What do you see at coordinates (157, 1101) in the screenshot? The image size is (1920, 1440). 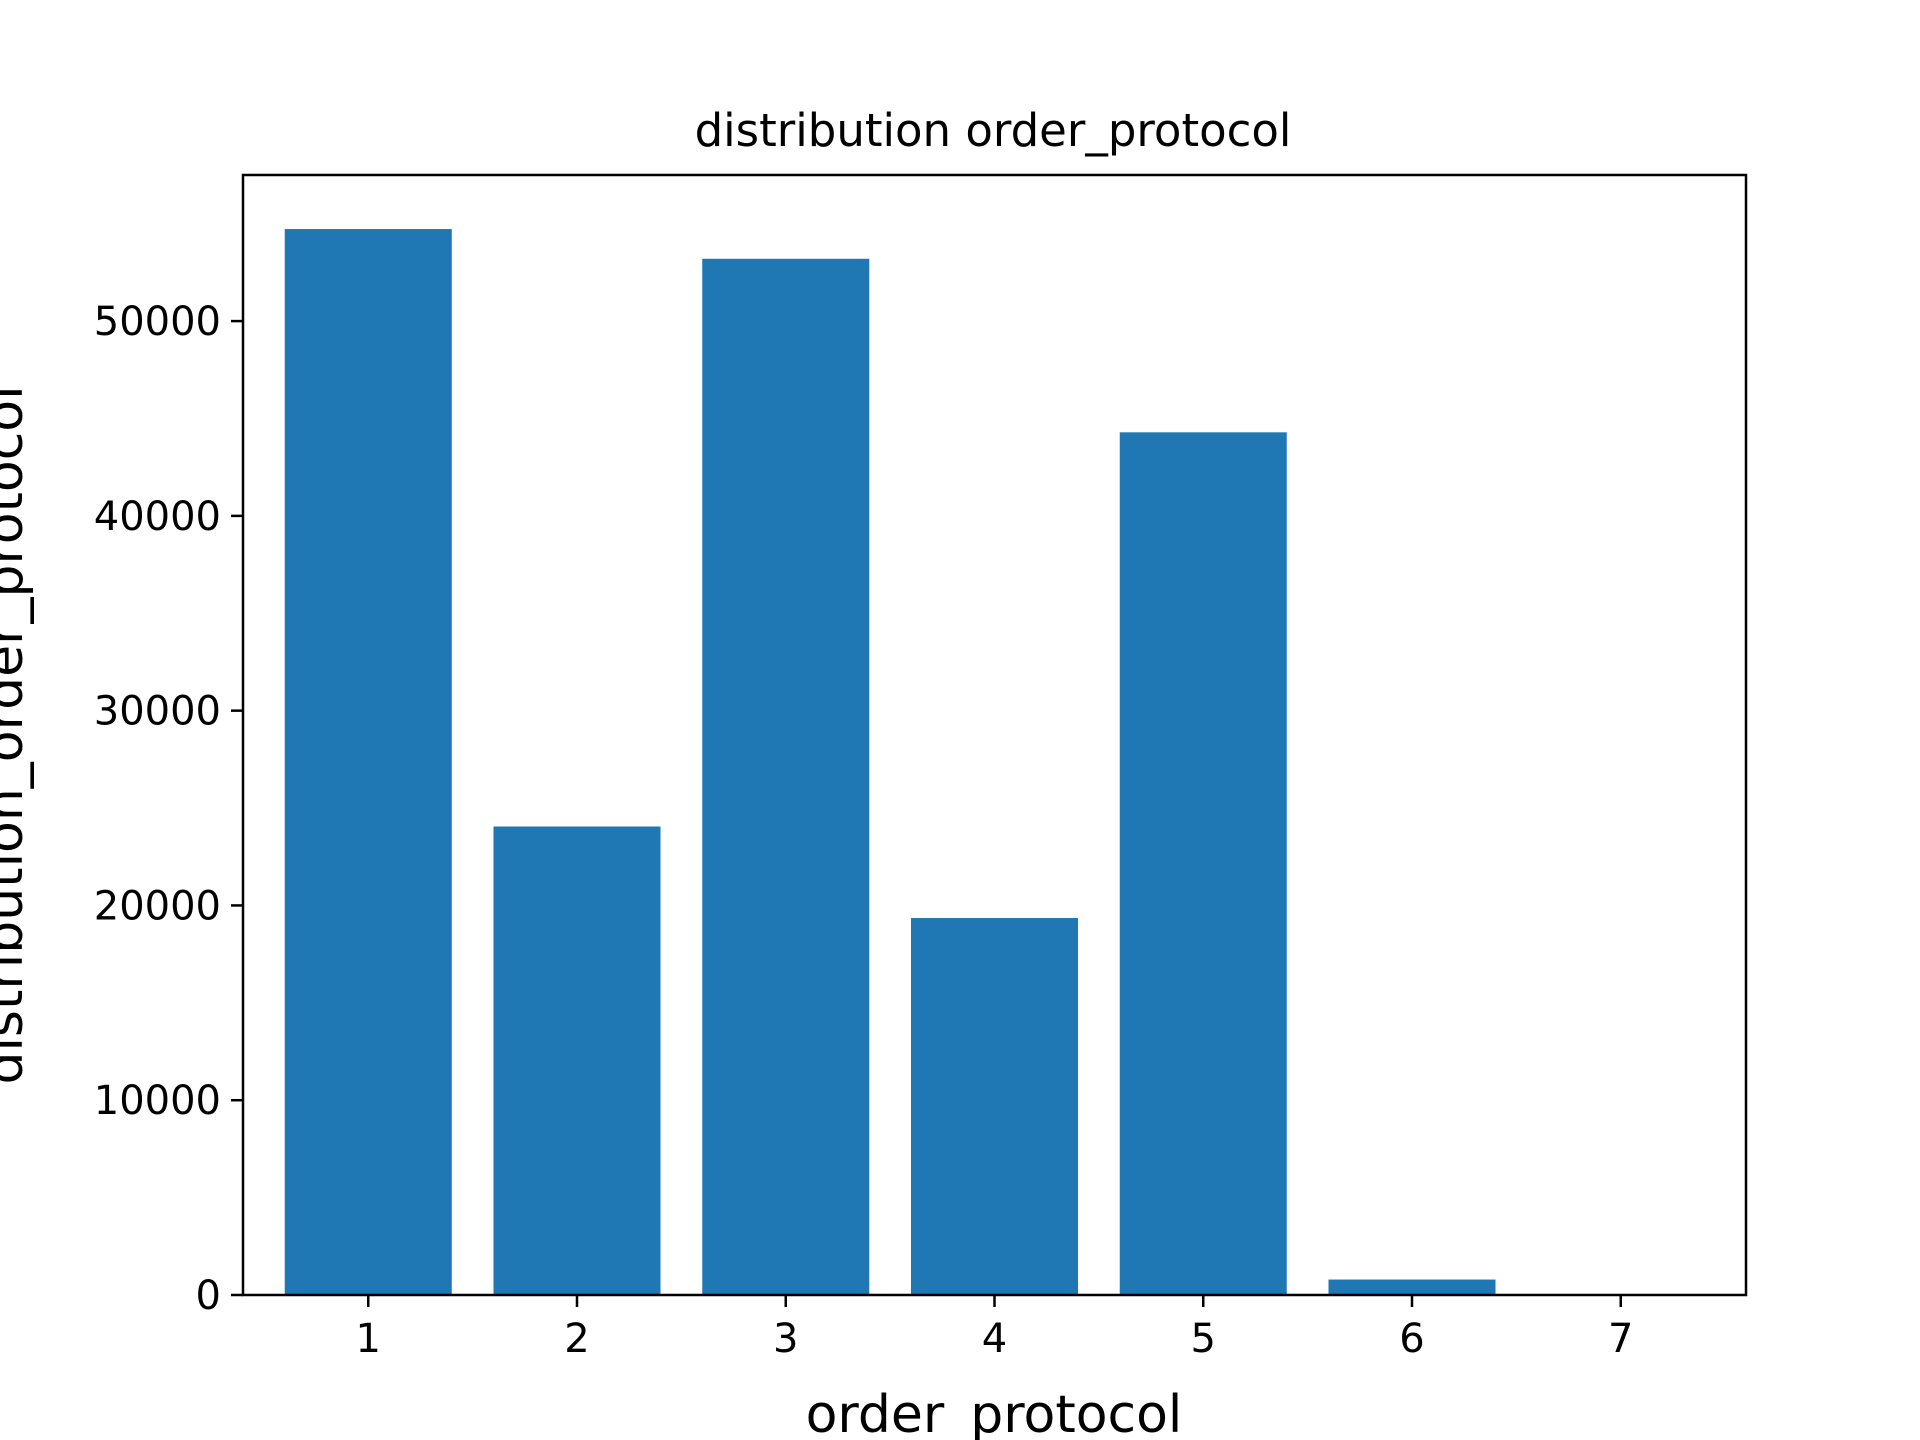 I see `y-tick-label: 10000` at bounding box center [157, 1101].